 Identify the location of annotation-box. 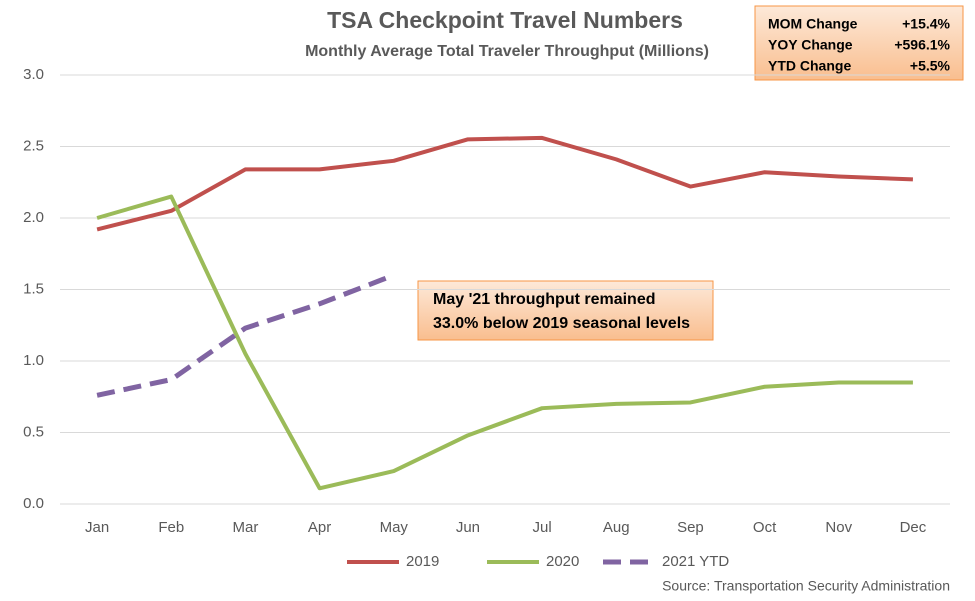
(565, 310).